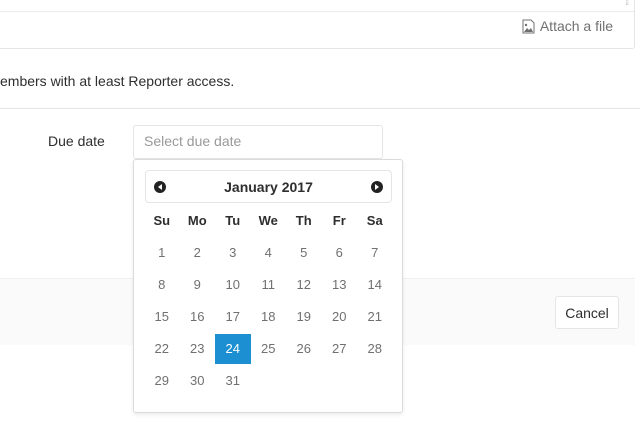 The height and width of the screenshot is (431, 640). What do you see at coordinates (197, 348) in the screenshot?
I see `day: 23` at bounding box center [197, 348].